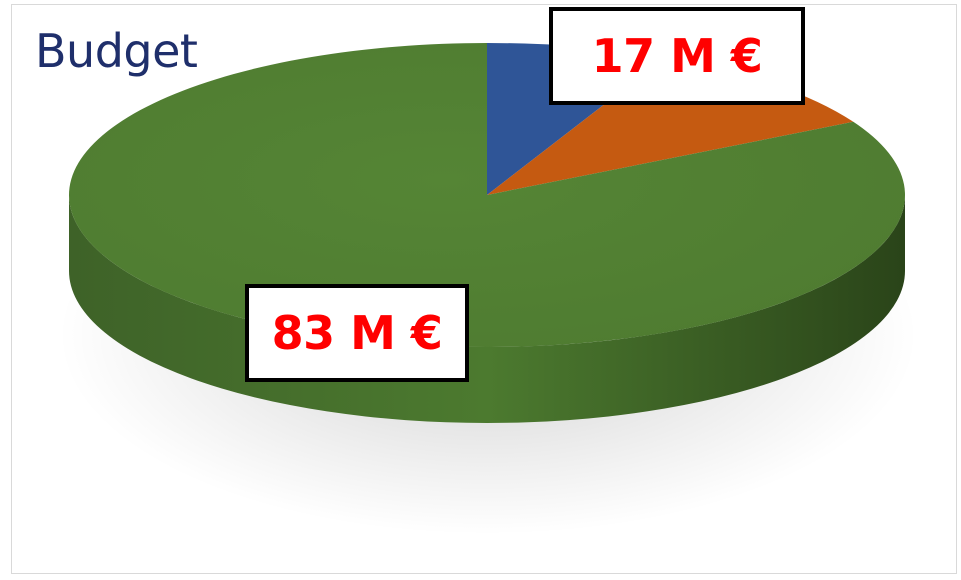  I want to click on chart-title: Budget, so click(116, 51).